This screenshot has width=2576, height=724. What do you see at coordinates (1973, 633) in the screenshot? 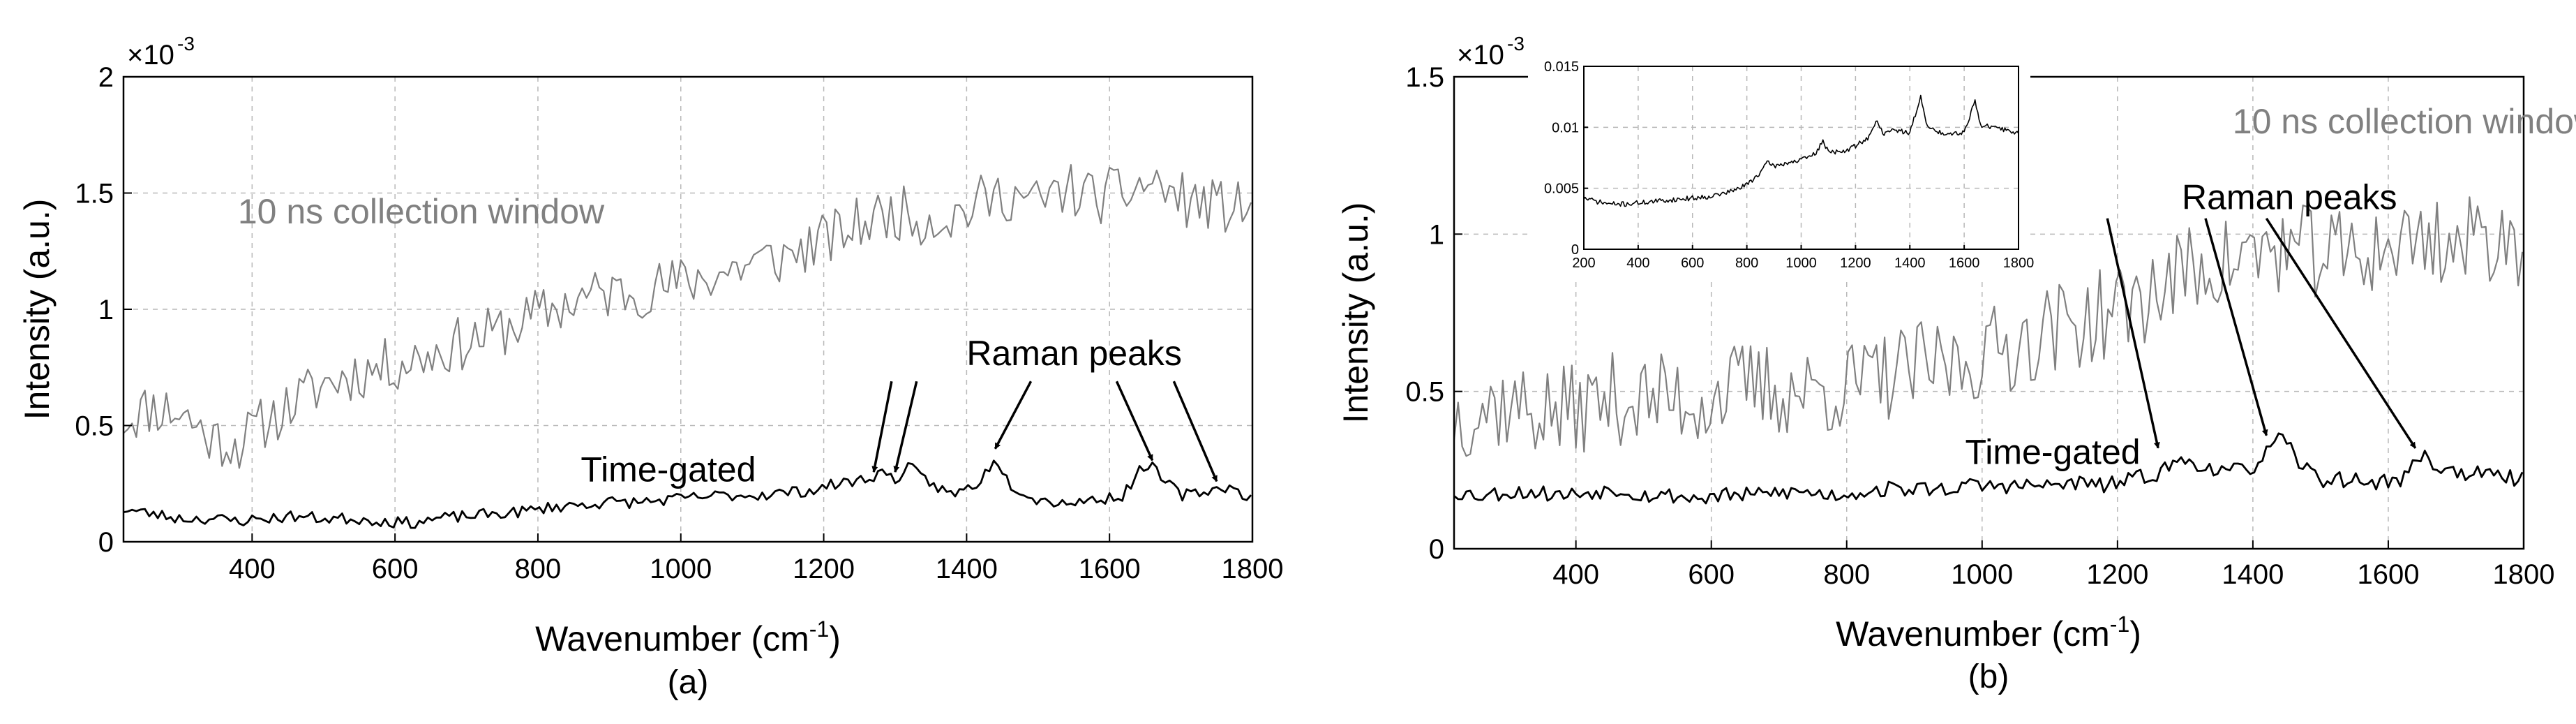
I see `panel-b-xlabel-main: Wavenumber (cm` at bounding box center [1973, 633].